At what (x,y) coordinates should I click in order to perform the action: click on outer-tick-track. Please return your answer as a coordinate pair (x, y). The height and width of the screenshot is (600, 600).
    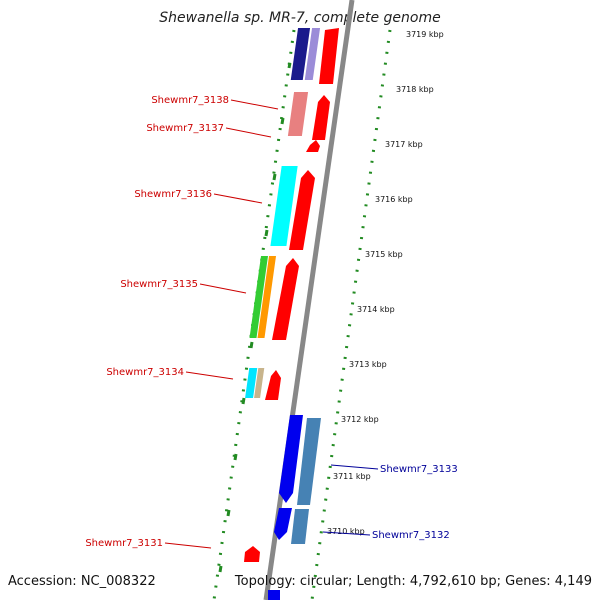
    Looking at the image, I should click on (351, 314).